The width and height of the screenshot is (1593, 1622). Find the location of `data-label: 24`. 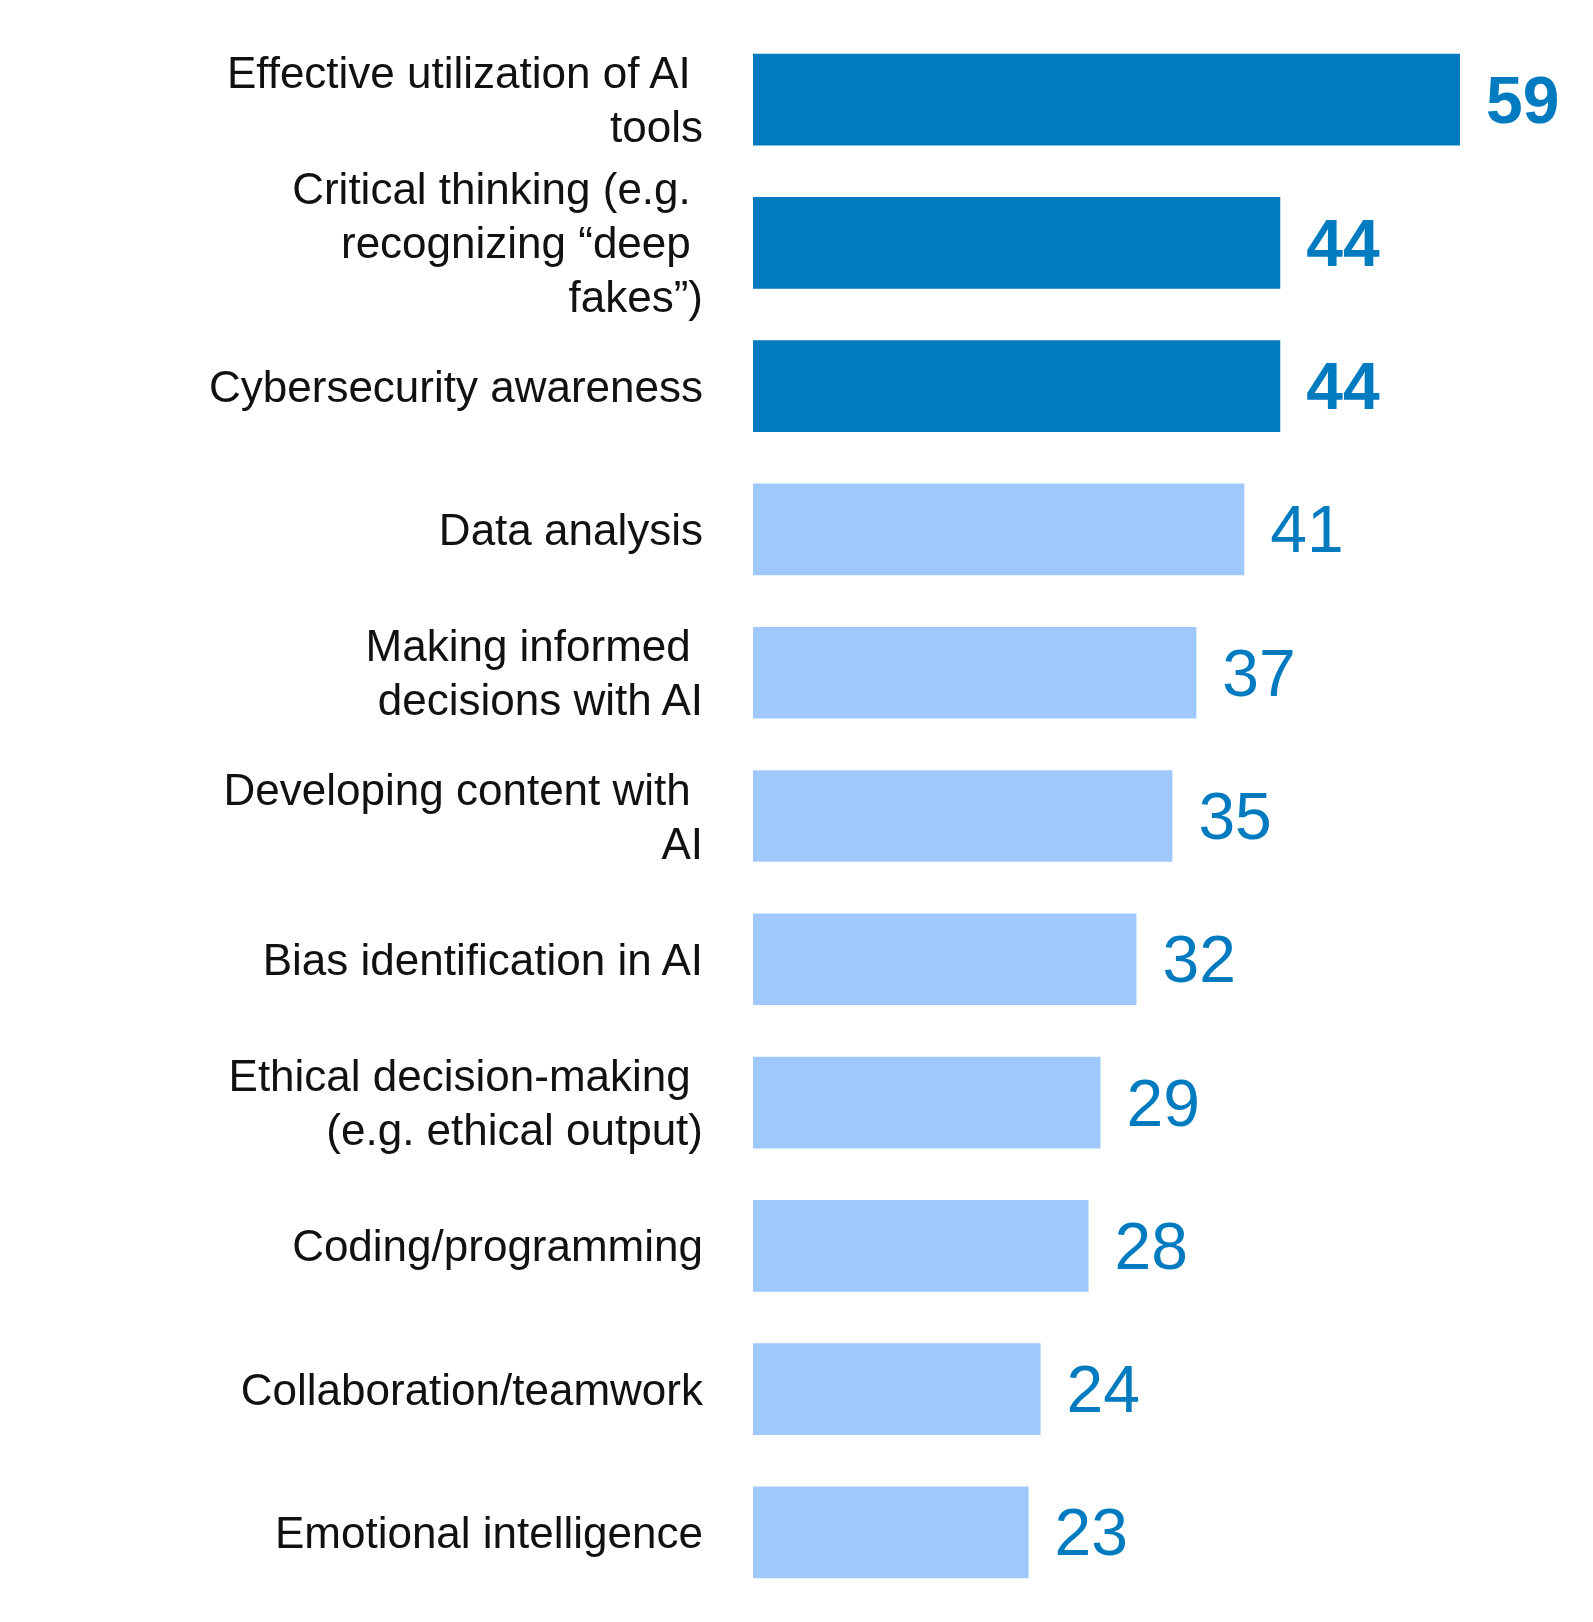

data-label: 24 is located at coordinates (1103, 1389).